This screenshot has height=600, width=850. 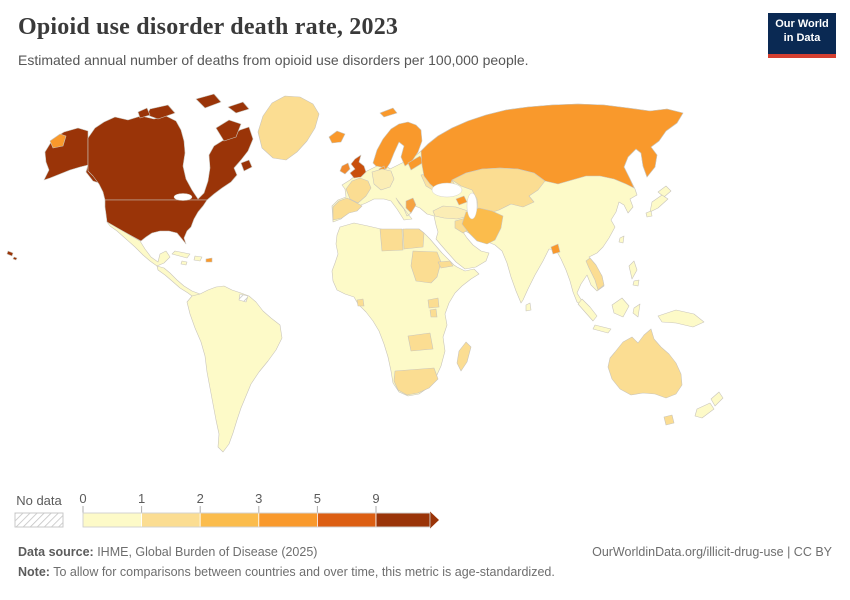 What do you see at coordinates (420, 342) in the screenshot?
I see `region-zambia` at bounding box center [420, 342].